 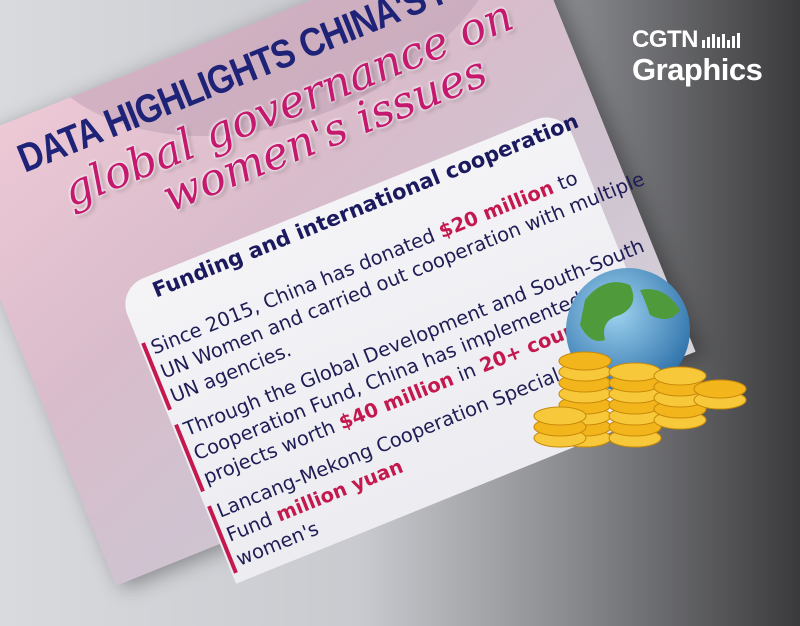 I want to click on logo-graphics: Graphics, so click(x=697, y=69).